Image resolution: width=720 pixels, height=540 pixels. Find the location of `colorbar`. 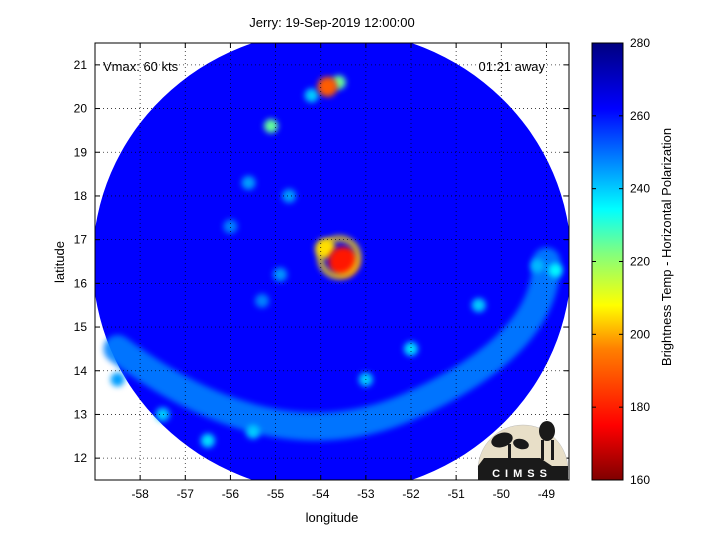

colorbar is located at coordinates (607, 261).